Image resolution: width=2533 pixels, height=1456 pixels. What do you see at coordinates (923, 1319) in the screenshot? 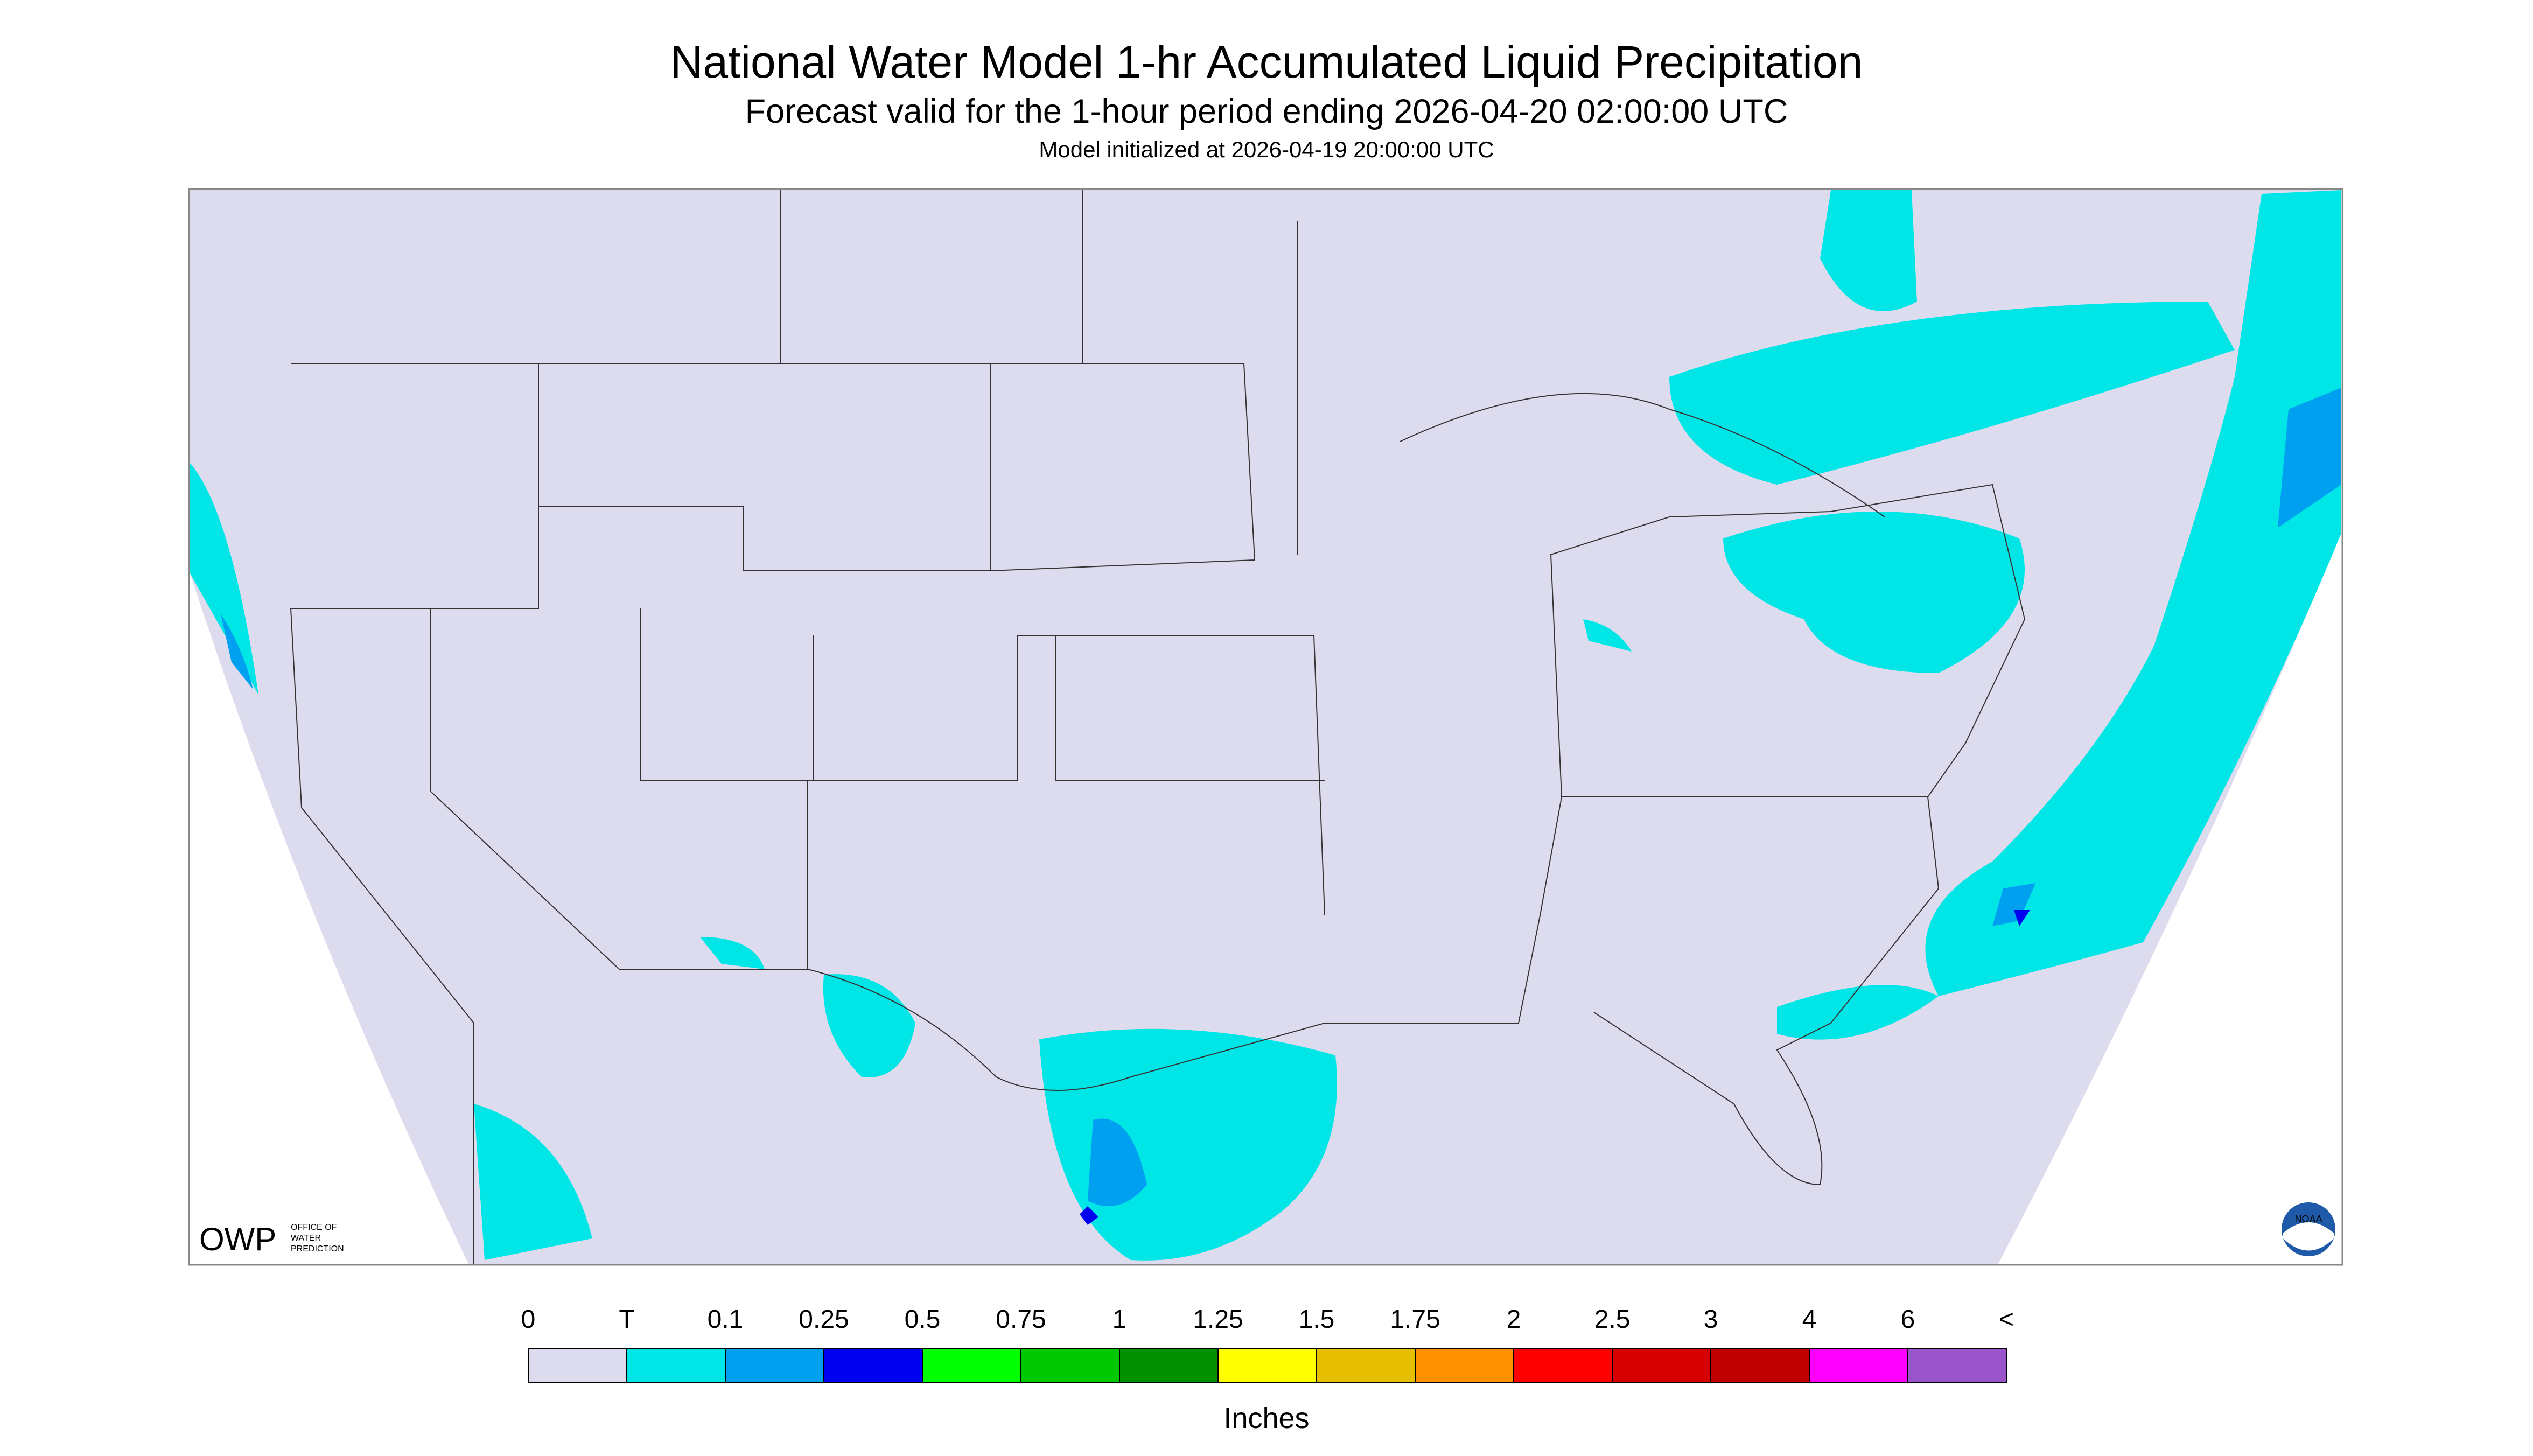
I see `legend-label: 0.5` at bounding box center [923, 1319].